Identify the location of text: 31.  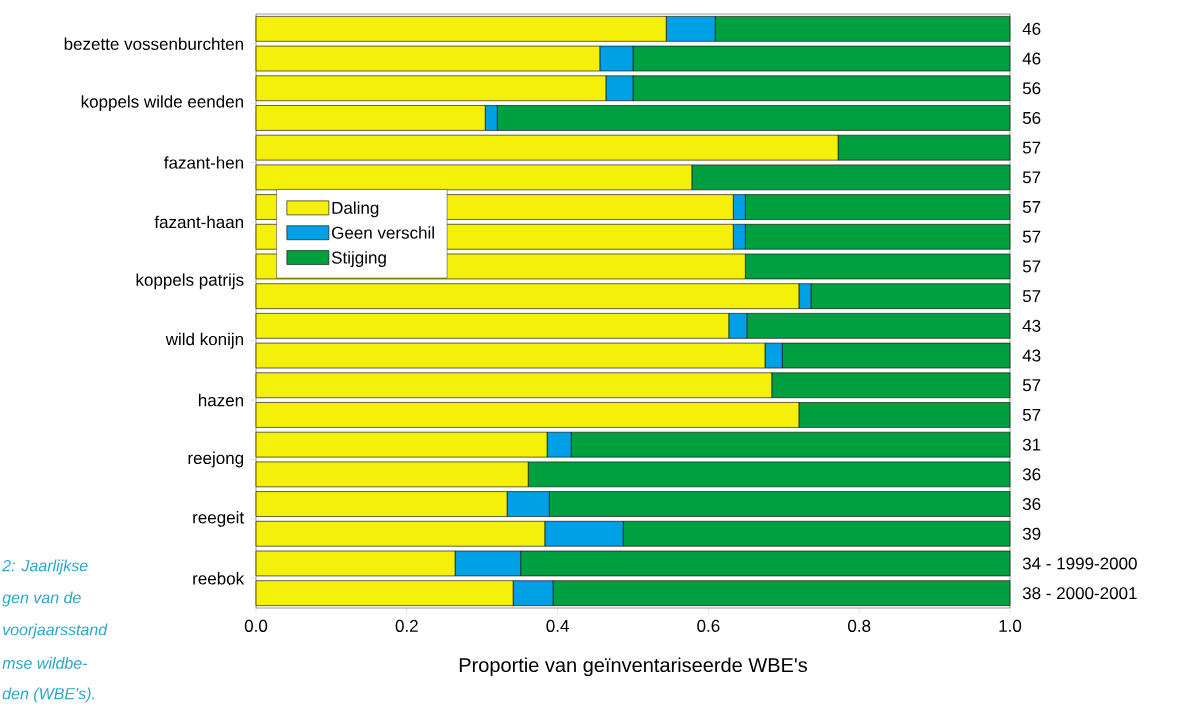
(1031, 444).